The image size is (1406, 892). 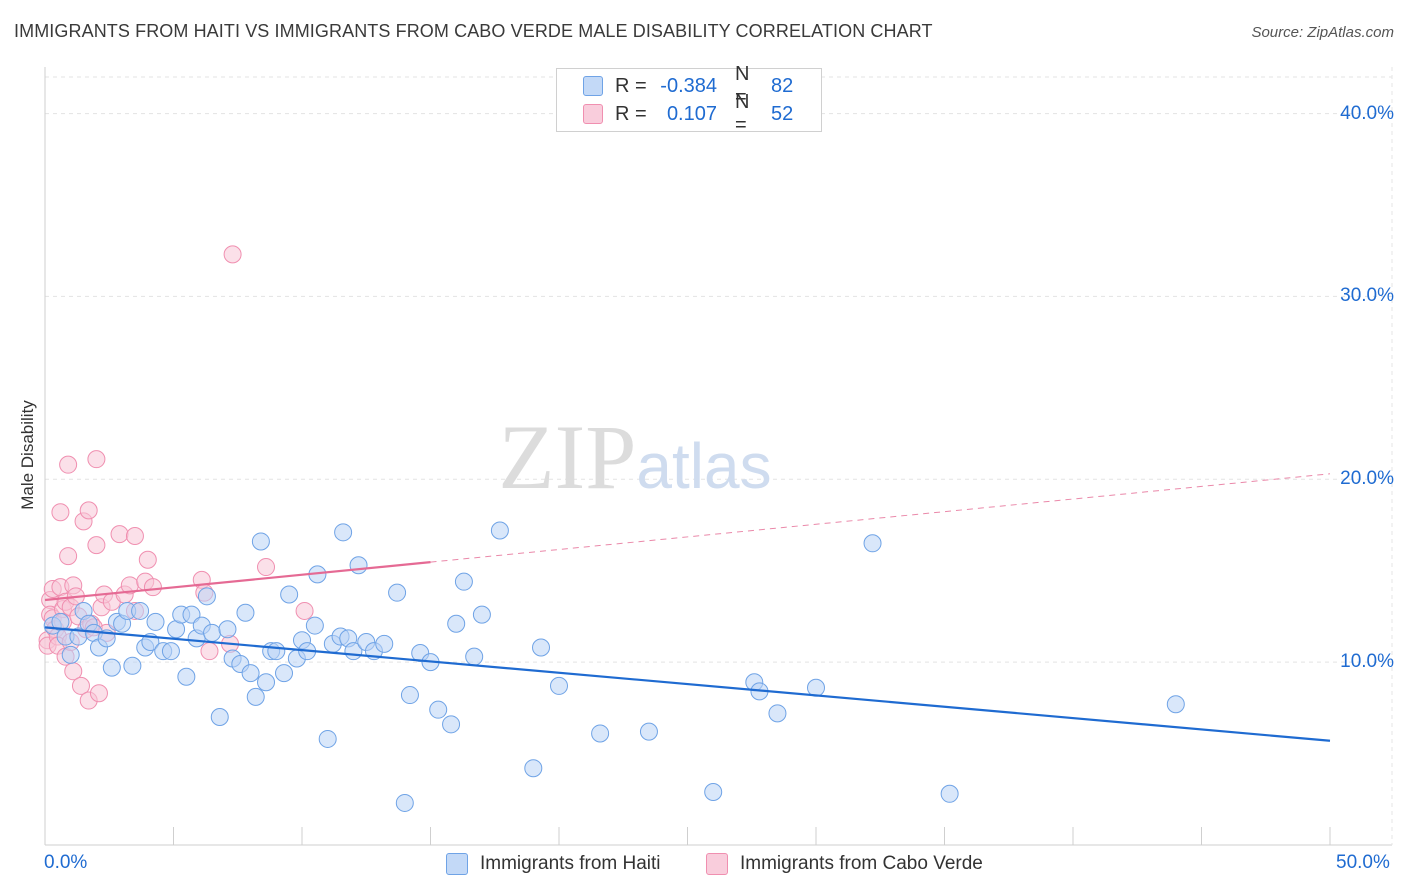 I want to click on y-tick-label: 40.0%, so click(x=1367, y=113).